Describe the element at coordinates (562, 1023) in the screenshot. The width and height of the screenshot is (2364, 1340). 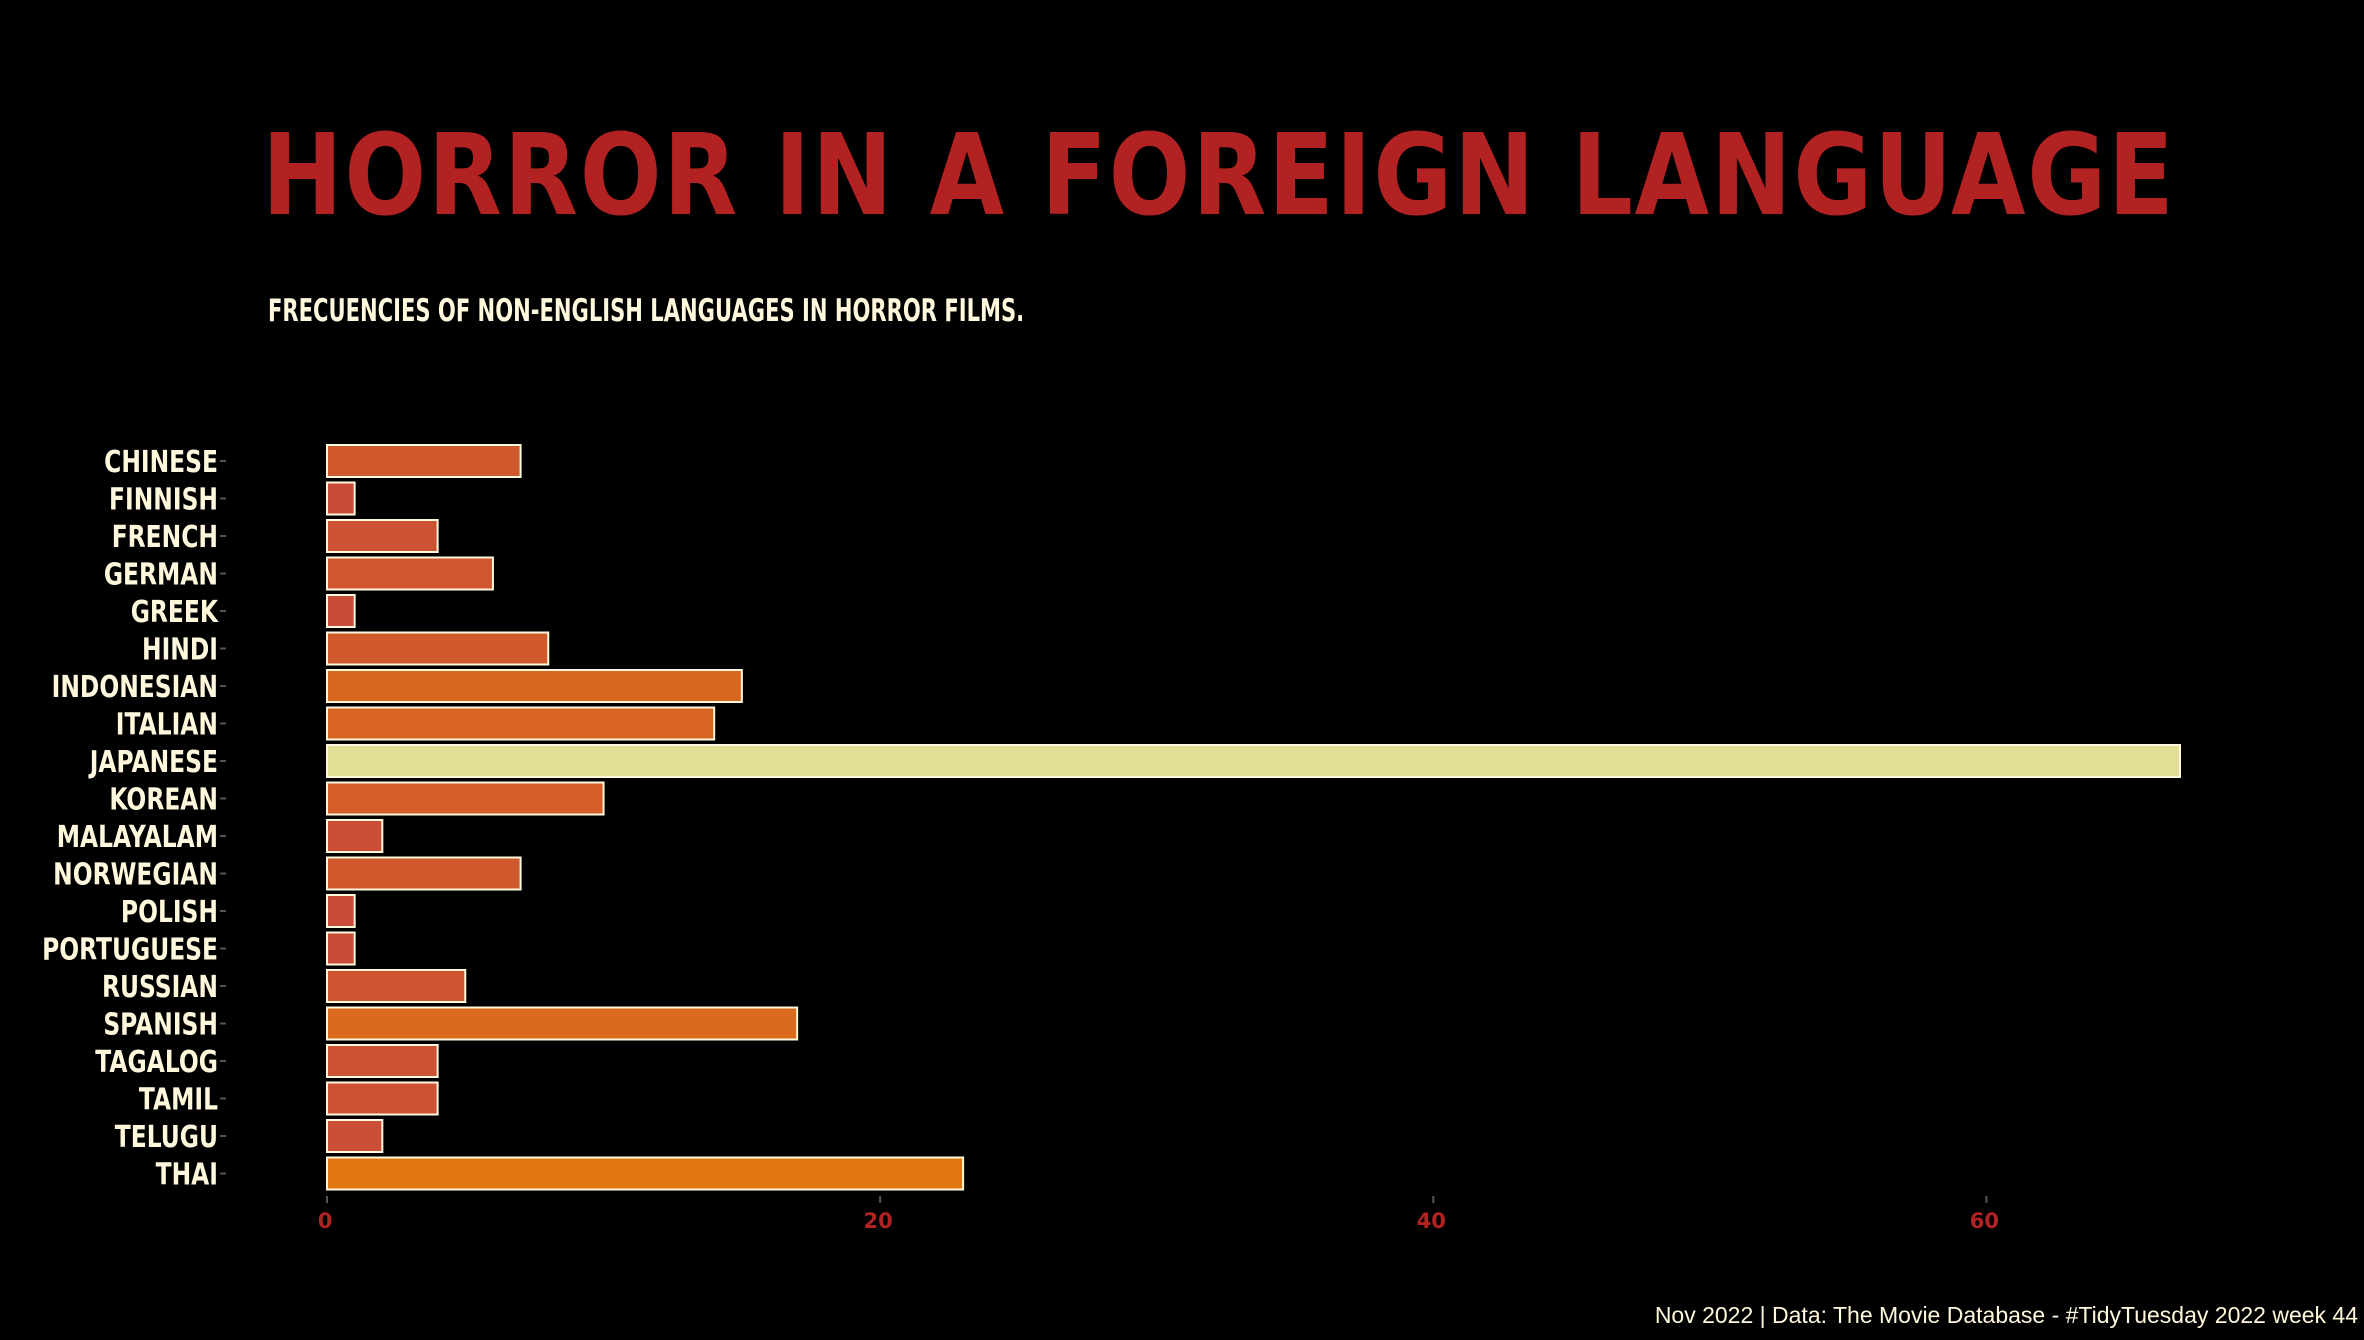
I see `bar-spanish` at that location.